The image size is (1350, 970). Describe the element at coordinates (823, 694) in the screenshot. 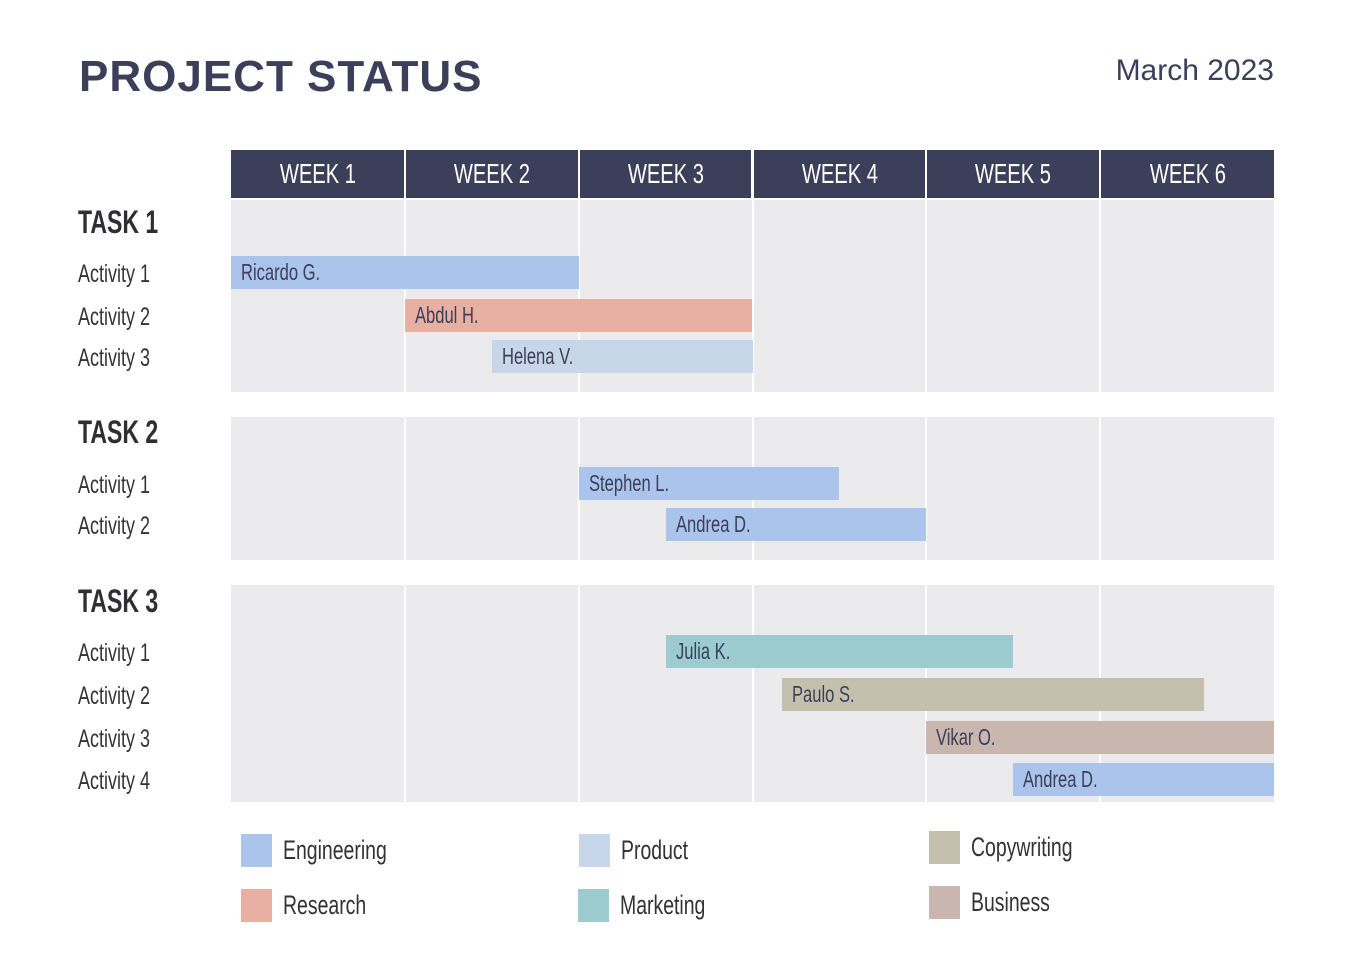

I see `activity-bar-text: Paulo S.` at that location.